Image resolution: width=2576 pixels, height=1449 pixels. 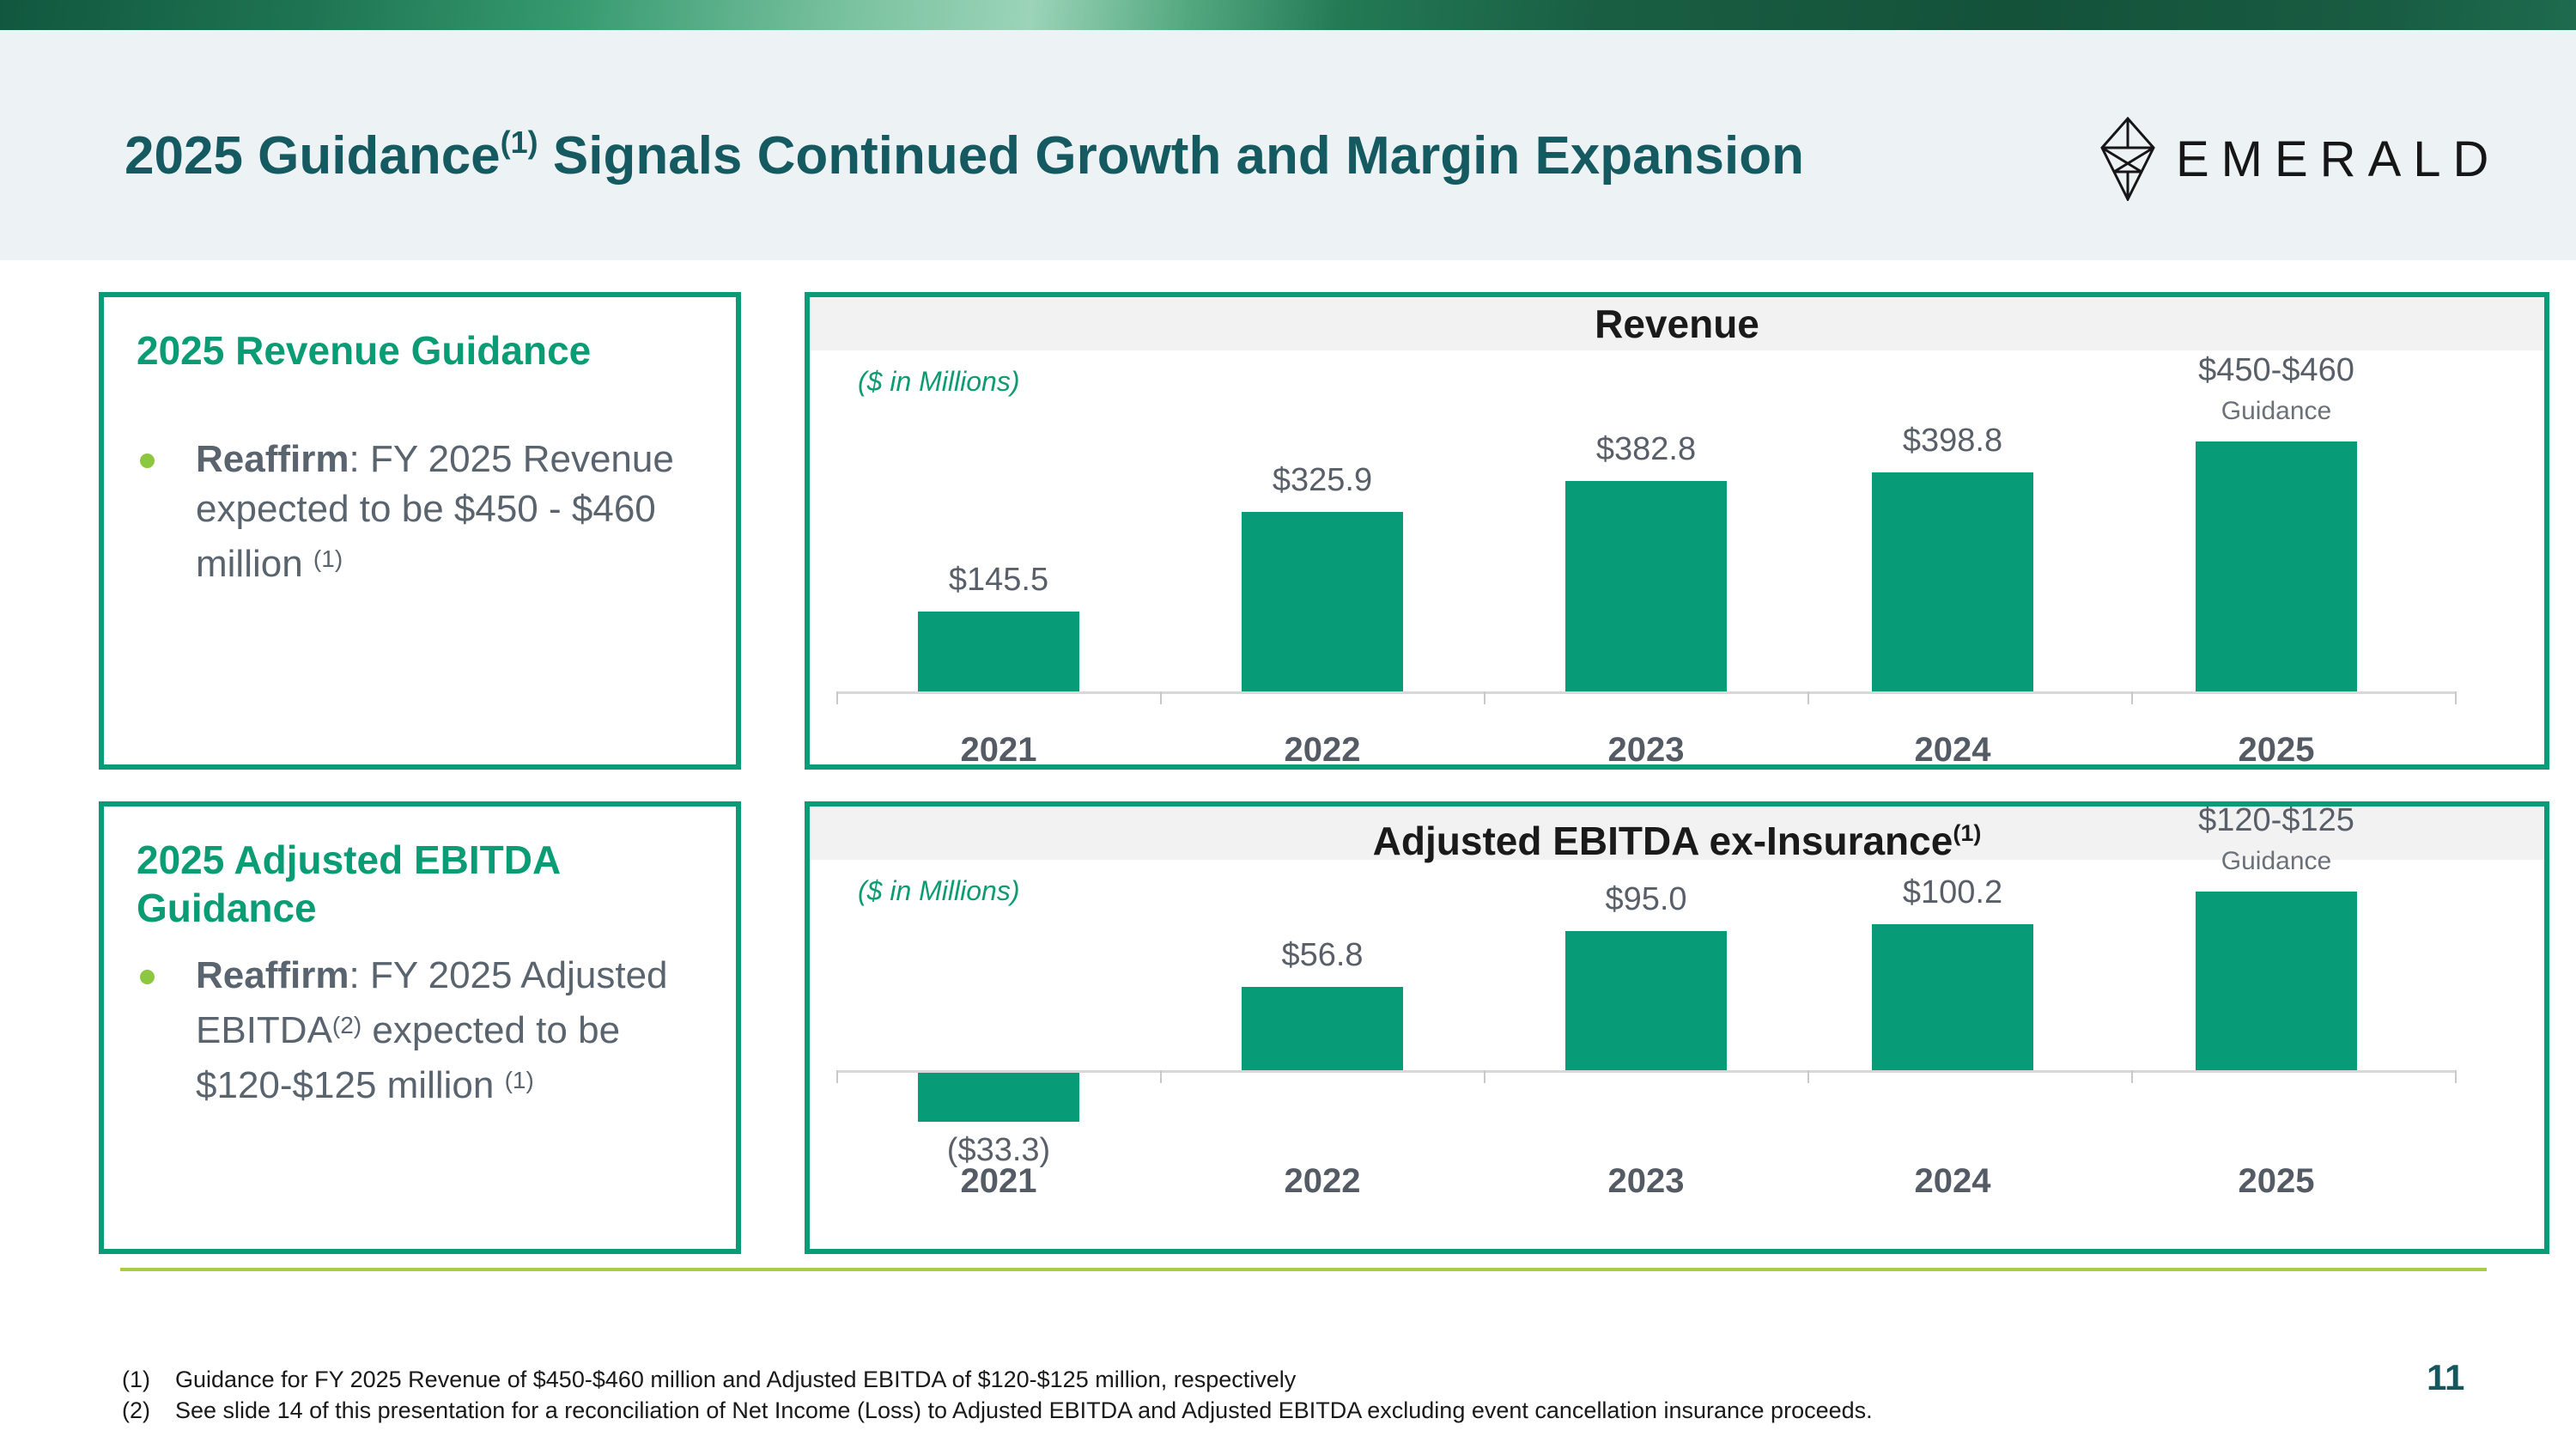 I want to click on footnote-2-marker: (2), so click(x=136, y=1410).